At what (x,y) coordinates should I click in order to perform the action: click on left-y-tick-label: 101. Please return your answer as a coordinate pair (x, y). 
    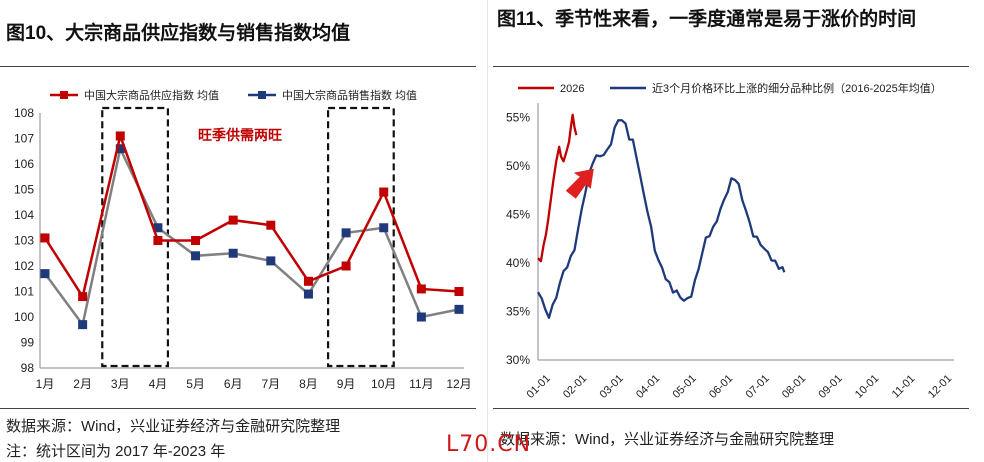
    Looking at the image, I should click on (24, 292).